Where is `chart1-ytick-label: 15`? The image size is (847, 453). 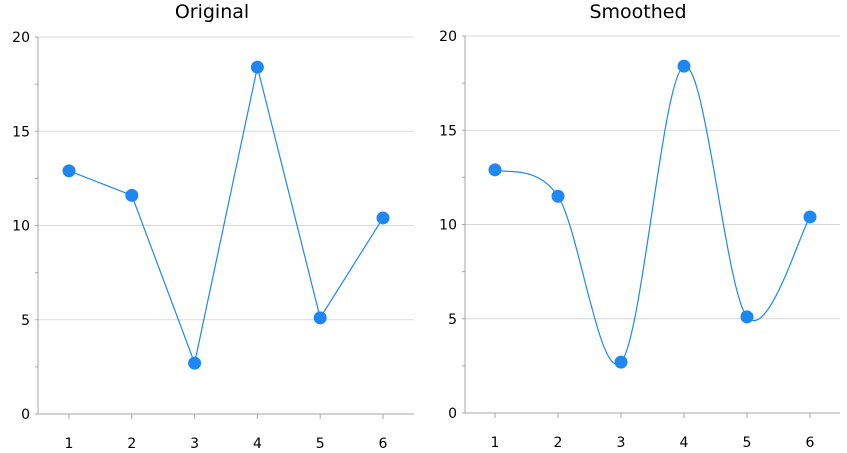
chart1-ytick-label: 15 is located at coordinates (21, 132).